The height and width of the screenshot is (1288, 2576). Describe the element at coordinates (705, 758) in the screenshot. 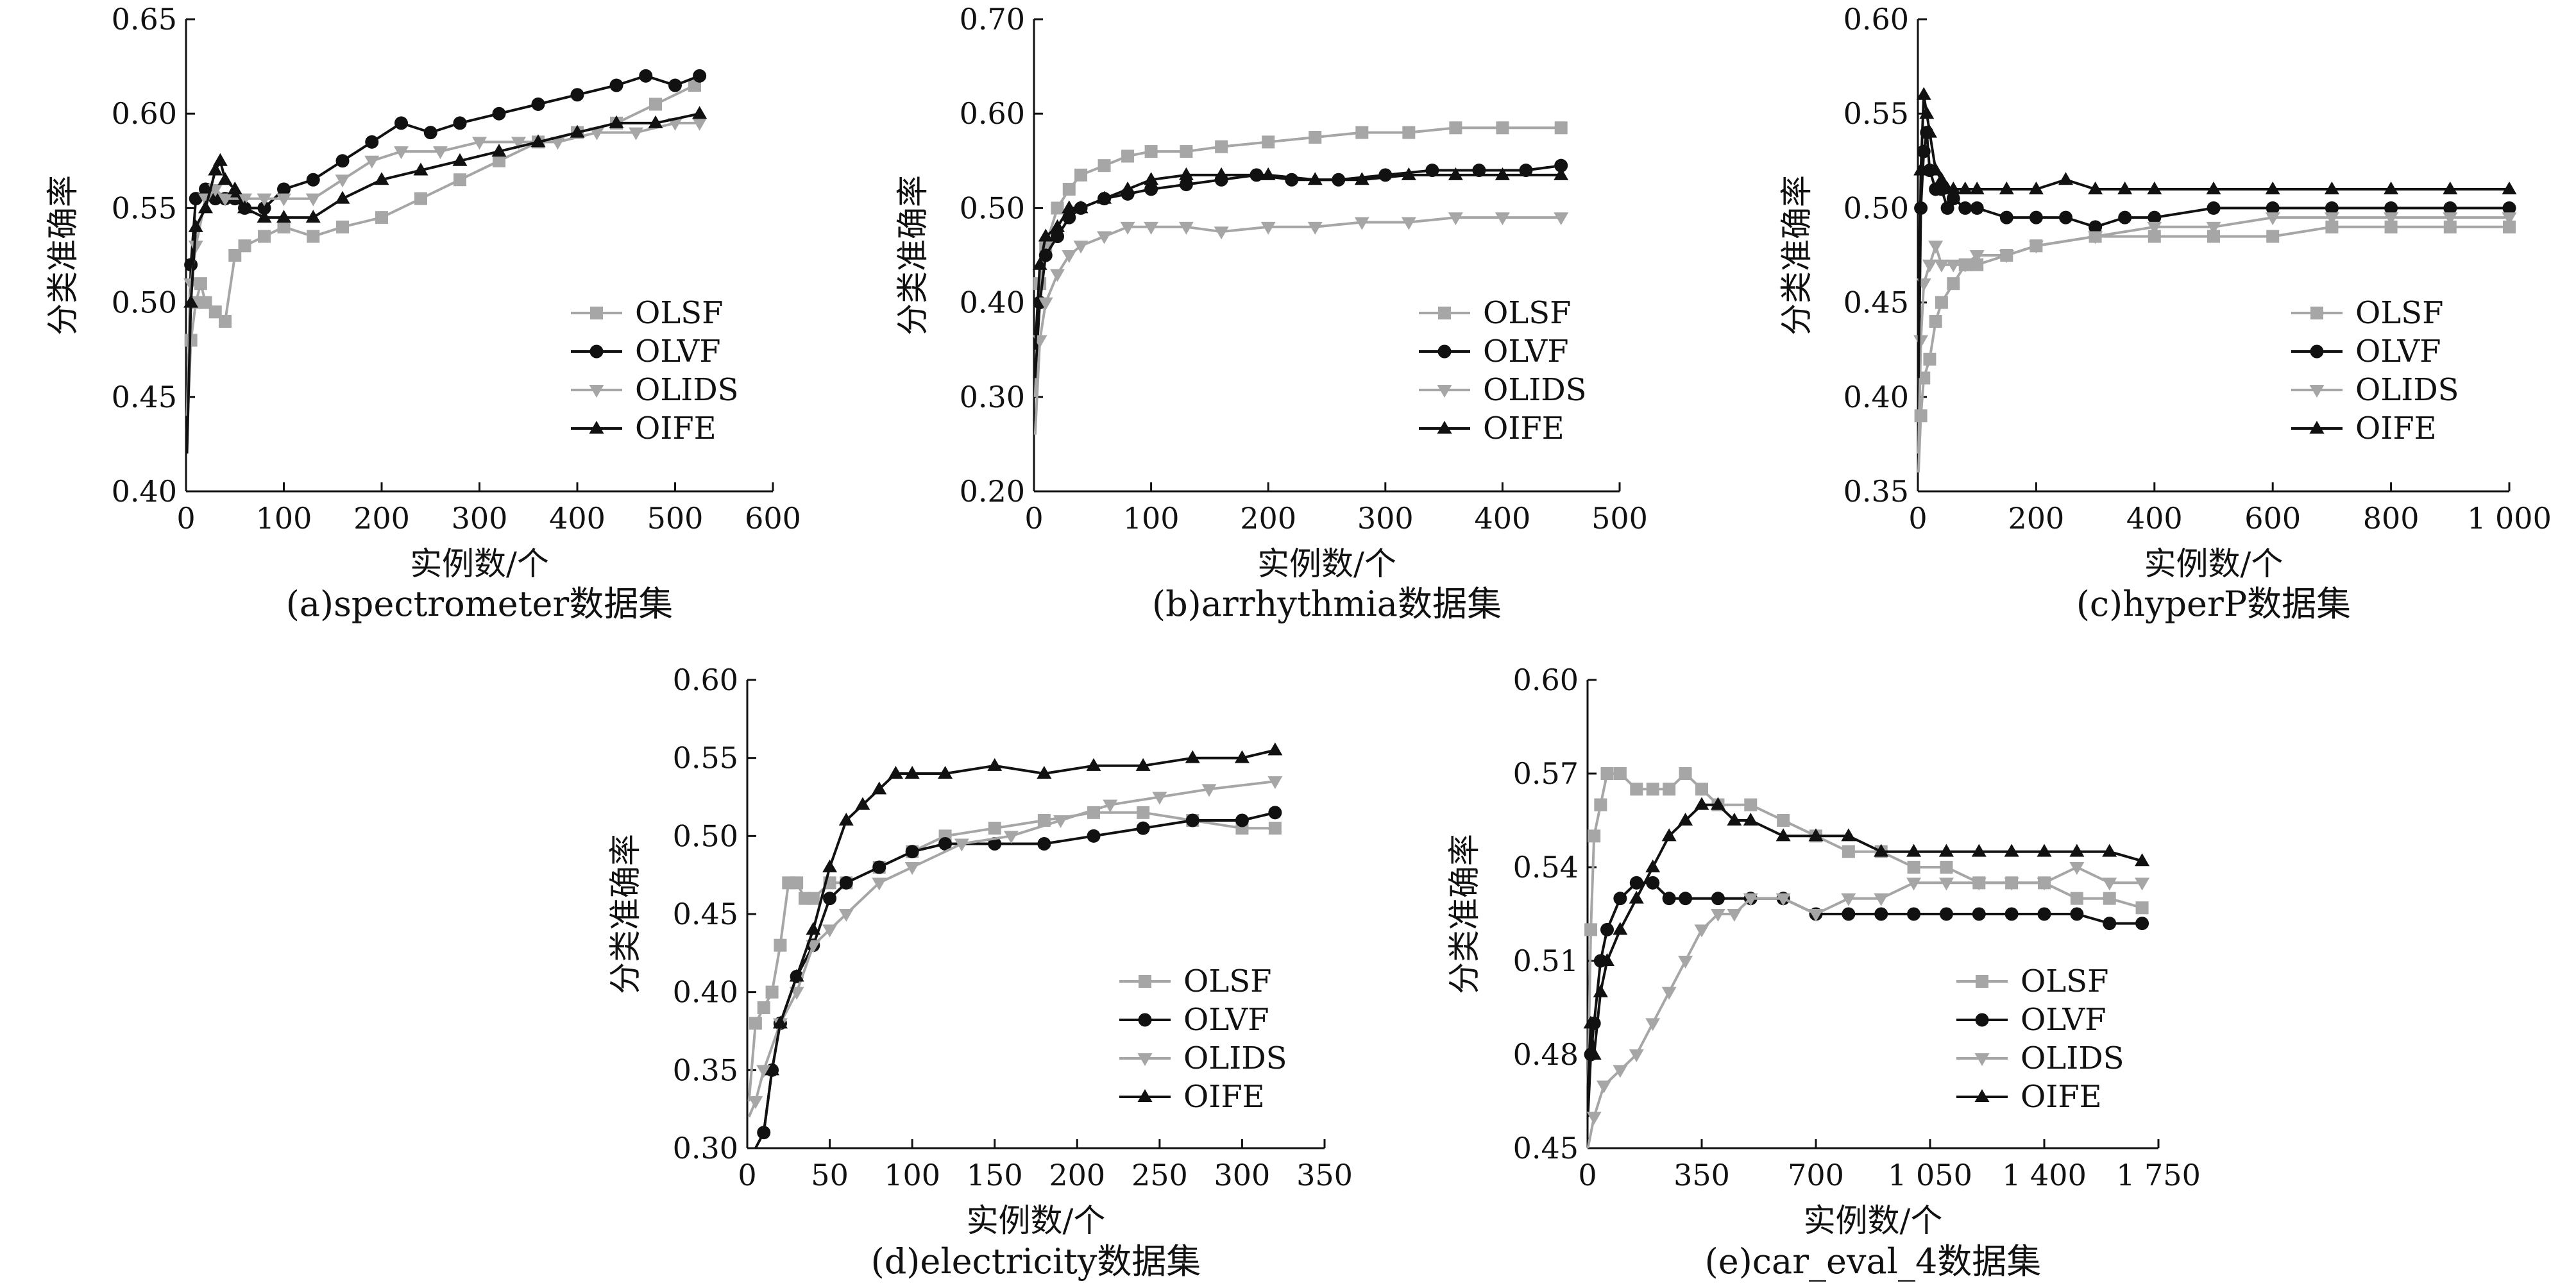

I see `y-tick-label: 0.55` at that location.